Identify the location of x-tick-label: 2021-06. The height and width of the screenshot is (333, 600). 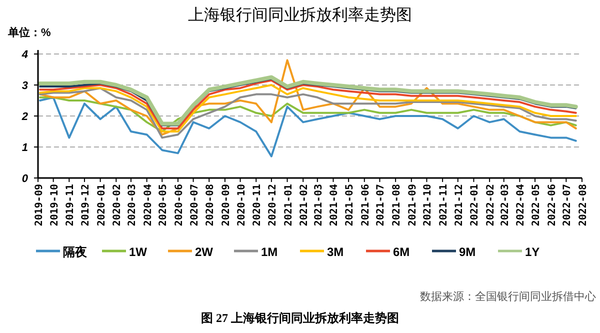
(366, 205).